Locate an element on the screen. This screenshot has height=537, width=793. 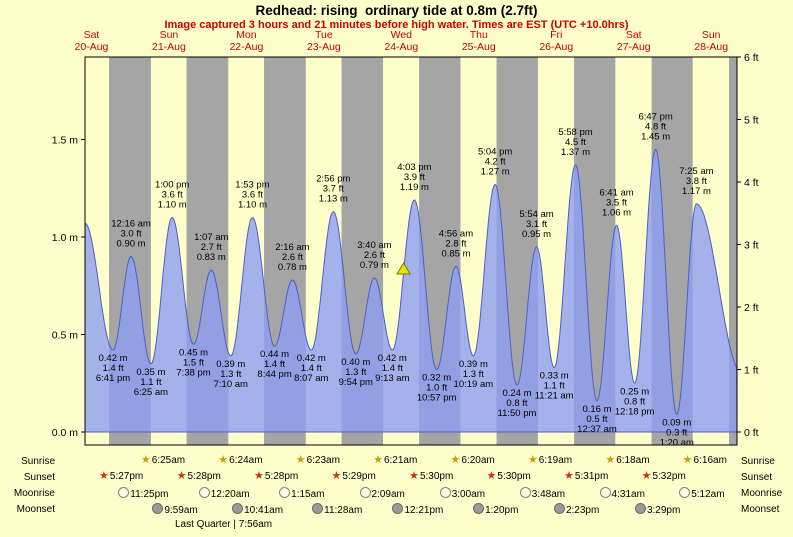
sunset-event: ★5:30pm is located at coordinates (431, 477).